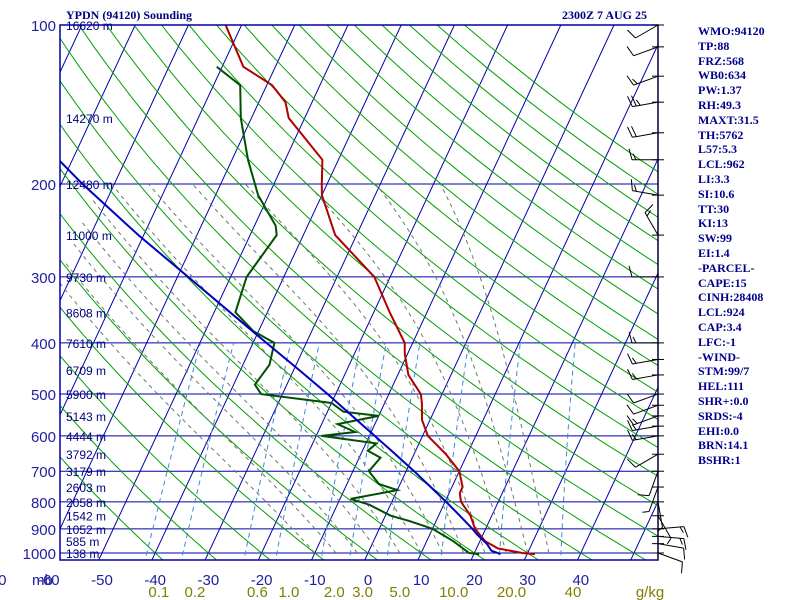 This screenshot has height=600, width=800. What do you see at coordinates (533, 121) in the screenshot?
I see `dry-adiabat-line` at bounding box center [533, 121].